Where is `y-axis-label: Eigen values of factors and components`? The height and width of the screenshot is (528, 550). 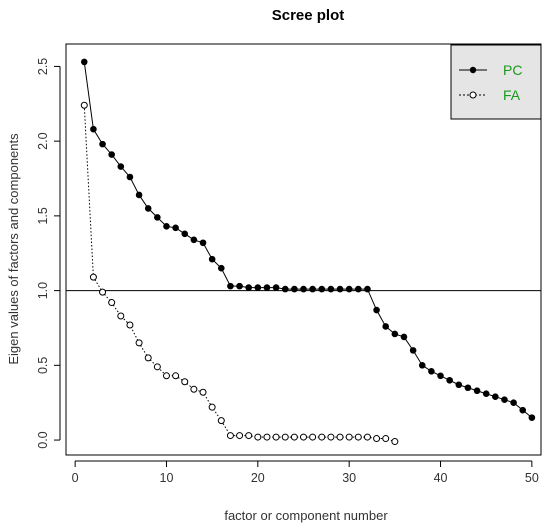 y-axis-label: Eigen values of factors and components is located at coordinates (13, 249).